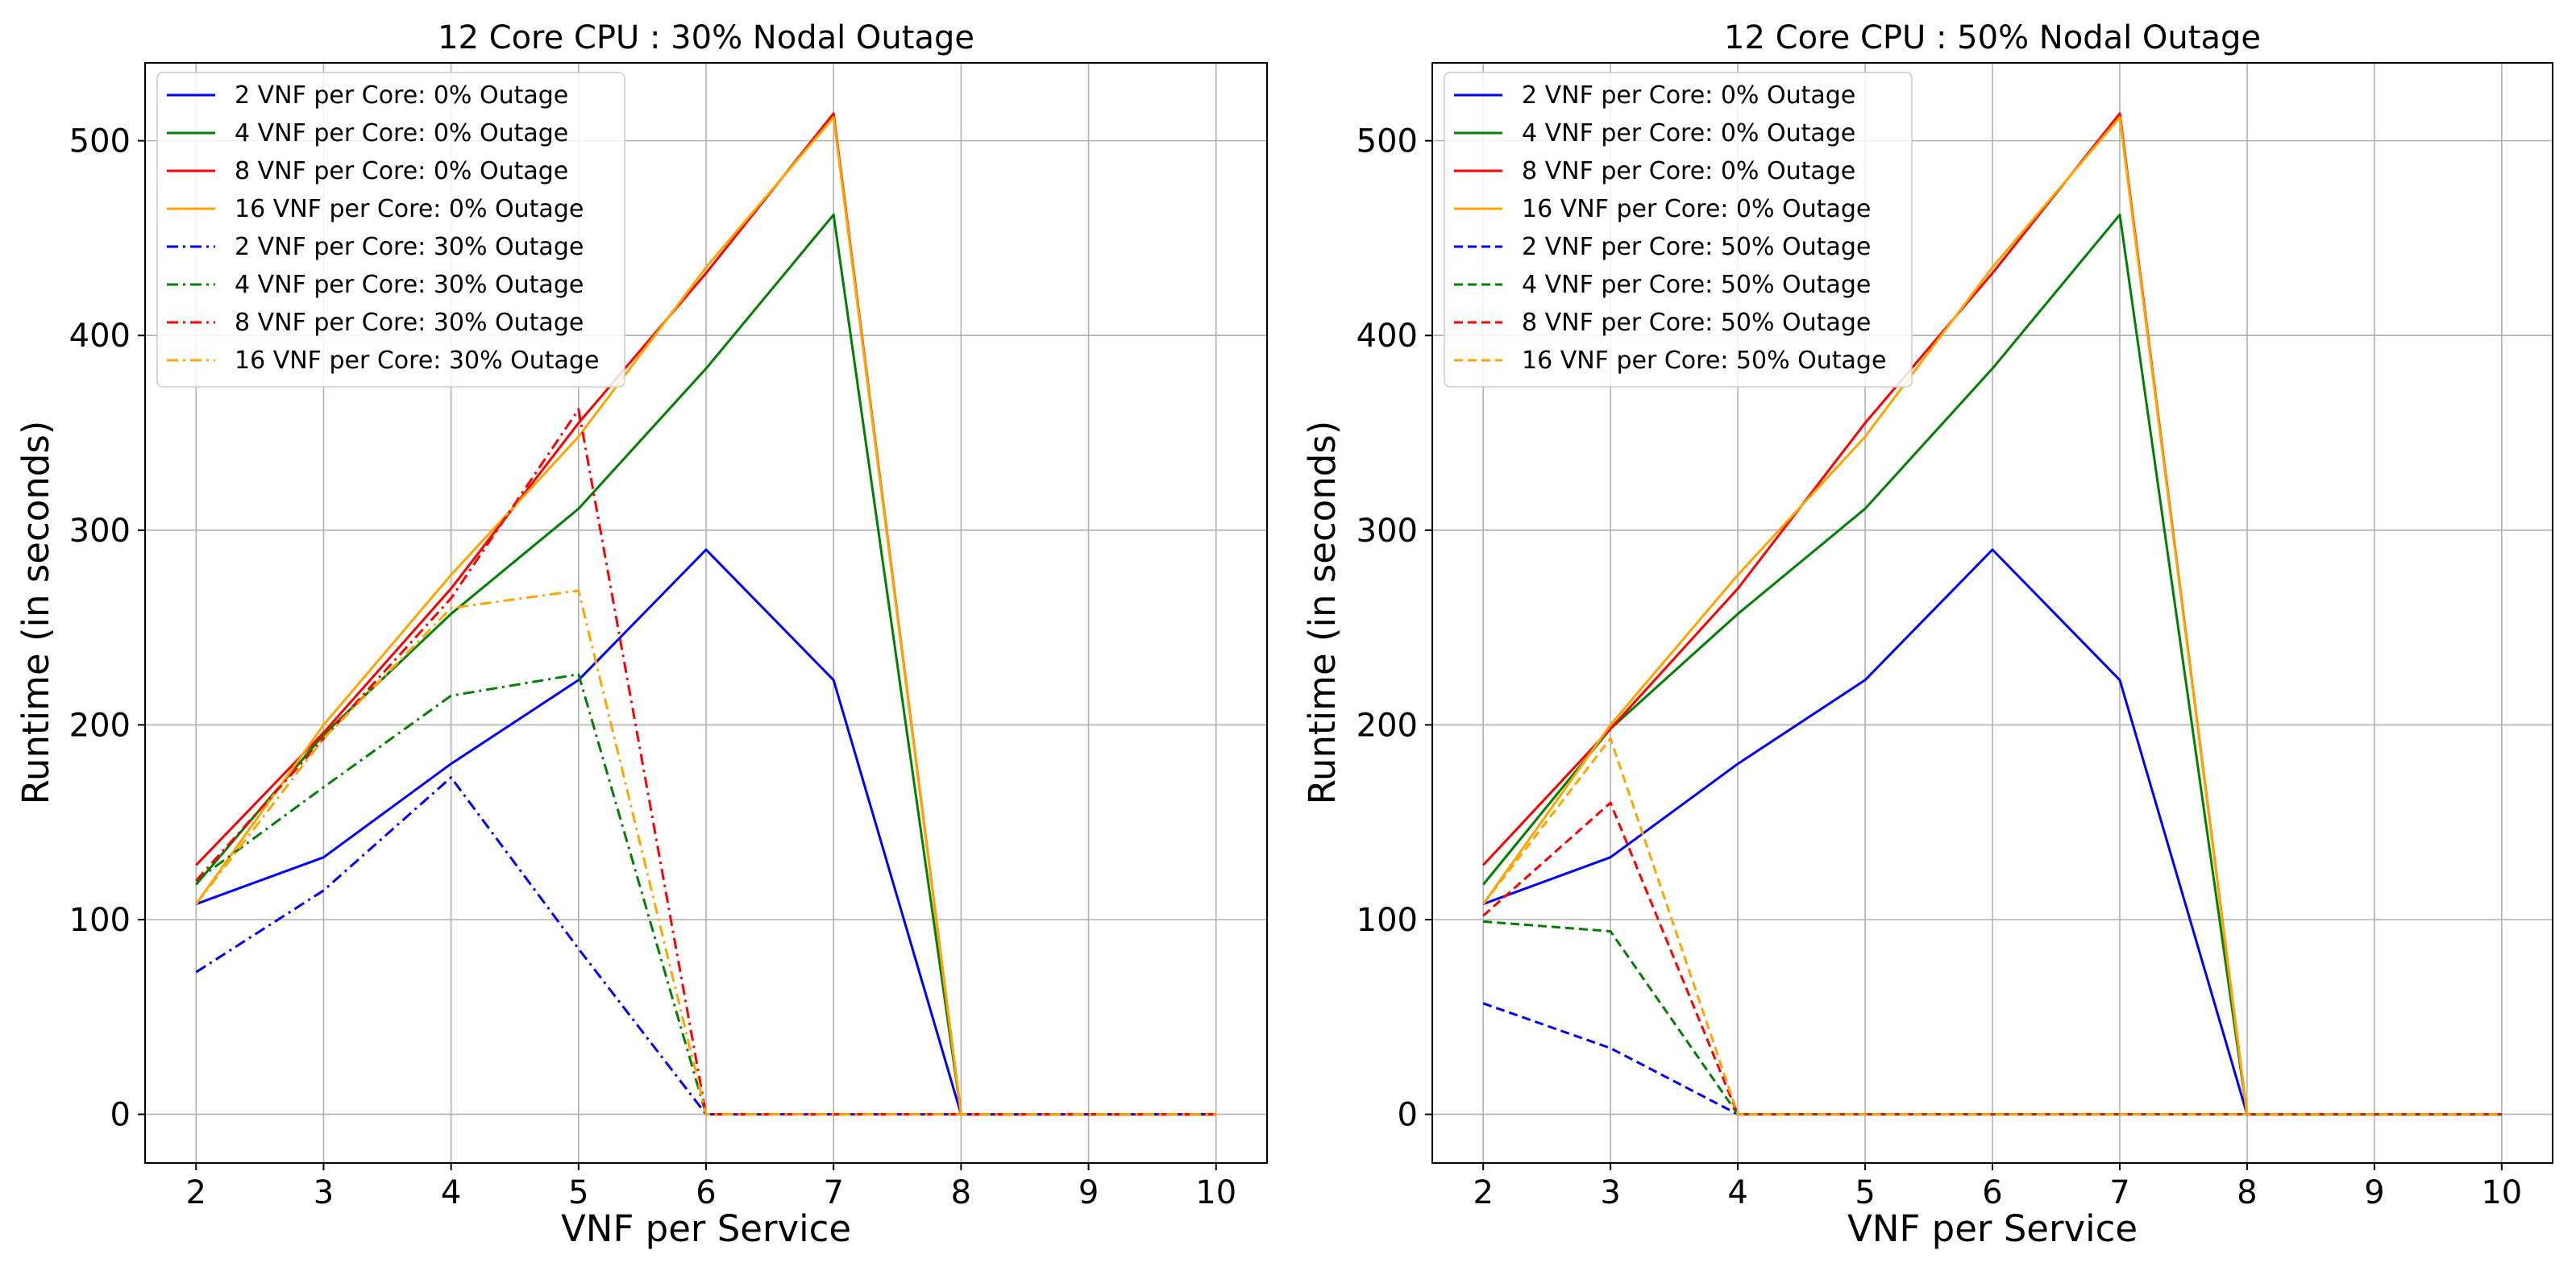 The image size is (2576, 1271). Describe the element at coordinates (706, 37) in the screenshot. I see `chart-title: 12 Core CPU : 30% Nodal Outage` at that location.